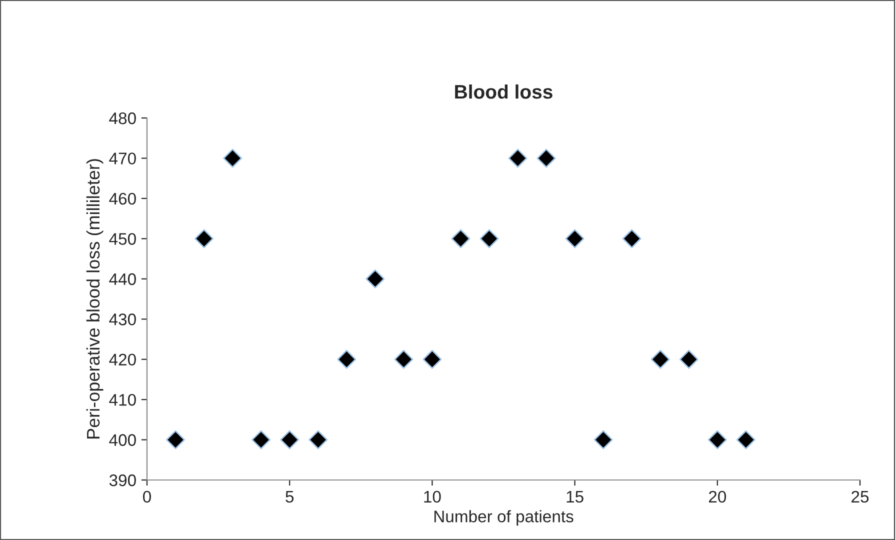 The height and width of the screenshot is (540, 895). Describe the element at coordinates (122, 118) in the screenshot. I see `y-tick-label: 480` at that location.